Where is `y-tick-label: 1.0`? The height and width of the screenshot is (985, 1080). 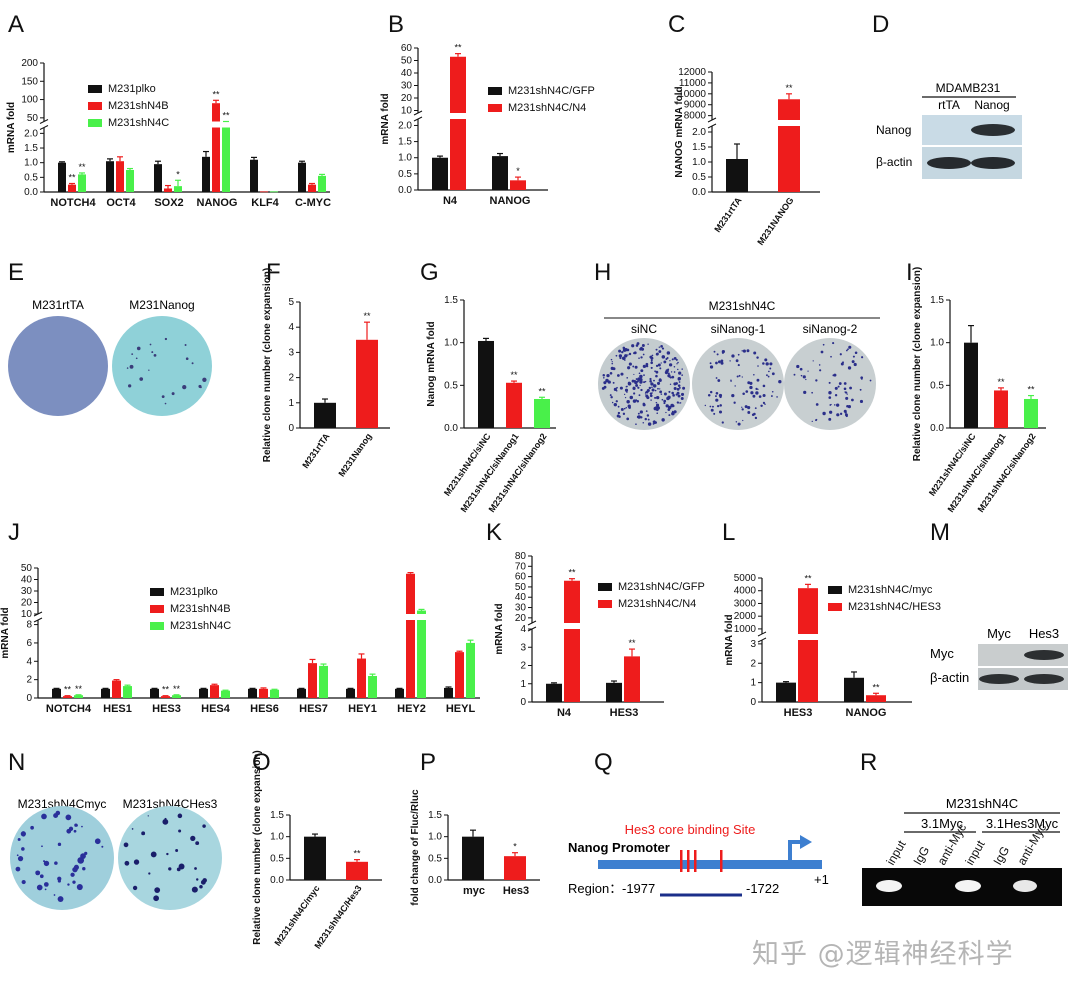 y-tick-label: 1.0 is located at coordinates (937, 343).